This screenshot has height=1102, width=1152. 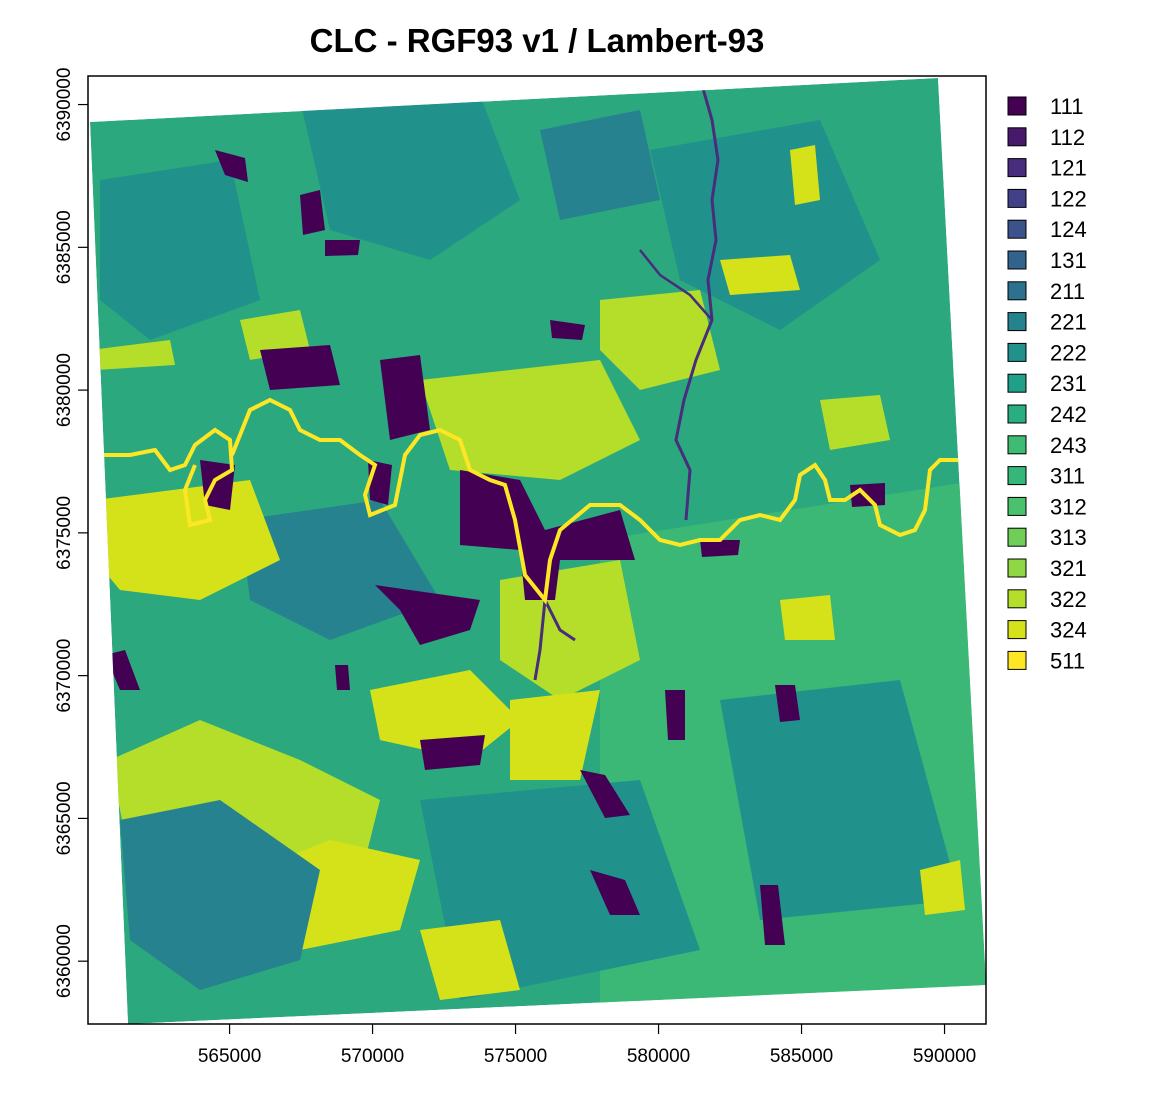 What do you see at coordinates (1047, 198) in the screenshot?
I see `legend-item: 122` at bounding box center [1047, 198].